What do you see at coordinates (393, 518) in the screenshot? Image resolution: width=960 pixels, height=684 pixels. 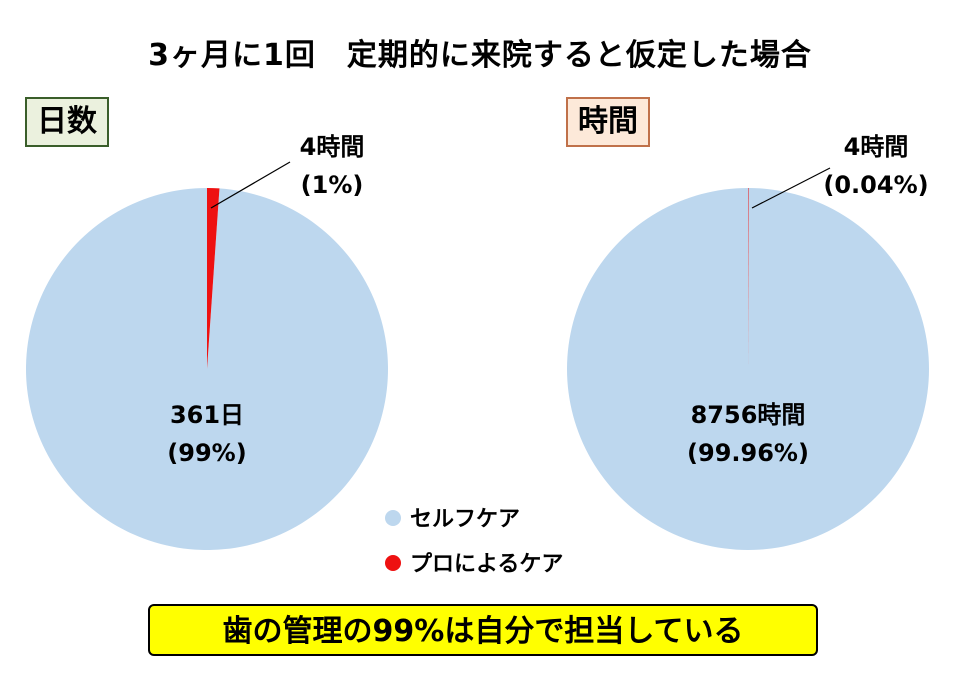 I see `legend-marker-self-care` at bounding box center [393, 518].